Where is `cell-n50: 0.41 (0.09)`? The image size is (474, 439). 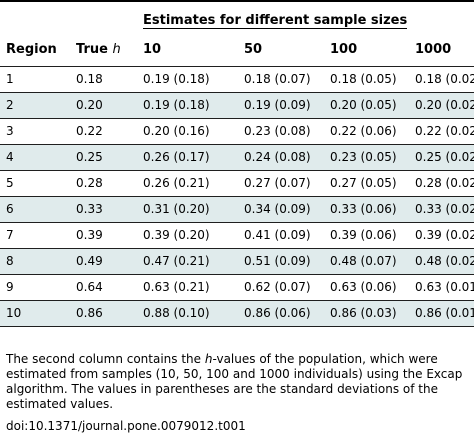 cell-n50: 0.41 (0.09) is located at coordinates (281, 234).